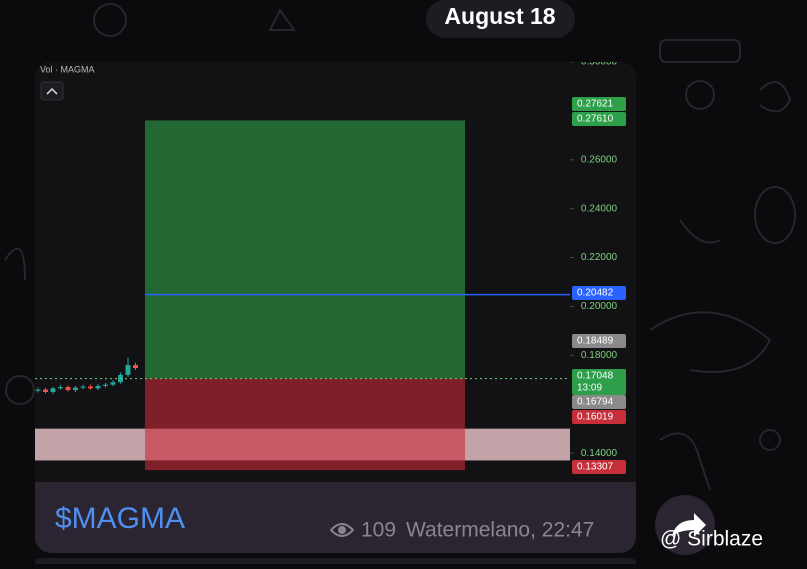 The image size is (807, 569). I want to click on y-tick-label: 0.18000, so click(599, 355).